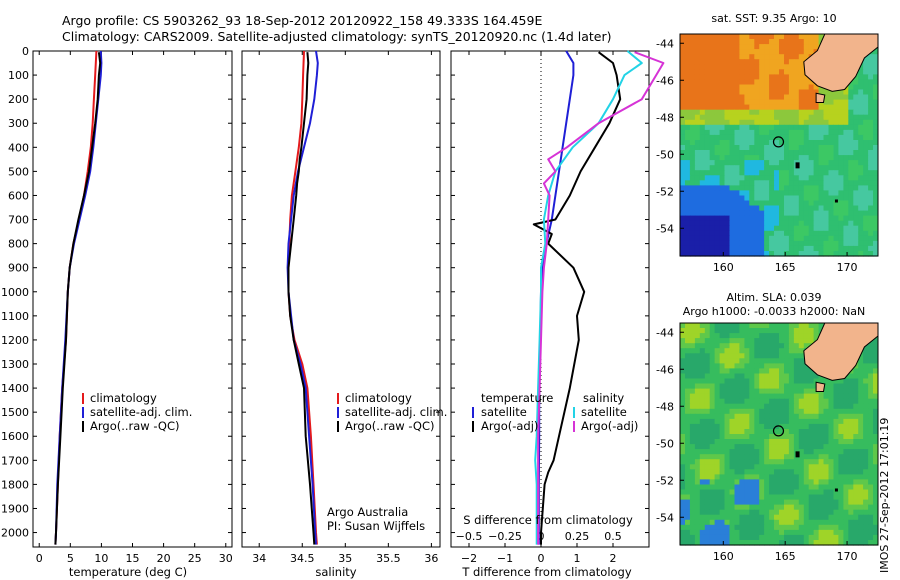  I want to click on legend-title-salinity: salinity, so click(603, 398).